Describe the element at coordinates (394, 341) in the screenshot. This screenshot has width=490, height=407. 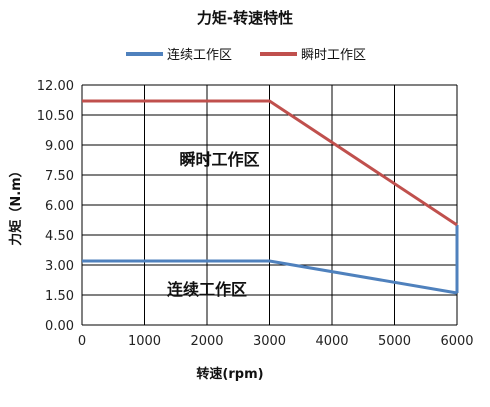
I see `x-tick-label: 5000` at that location.